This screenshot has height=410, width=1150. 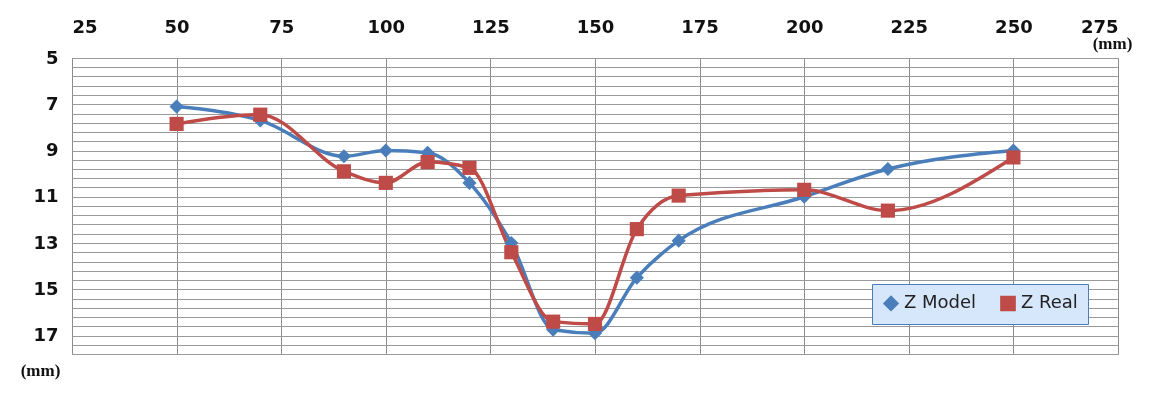 I want to click on legend-label: Z Model, so click(x=940, y=302).